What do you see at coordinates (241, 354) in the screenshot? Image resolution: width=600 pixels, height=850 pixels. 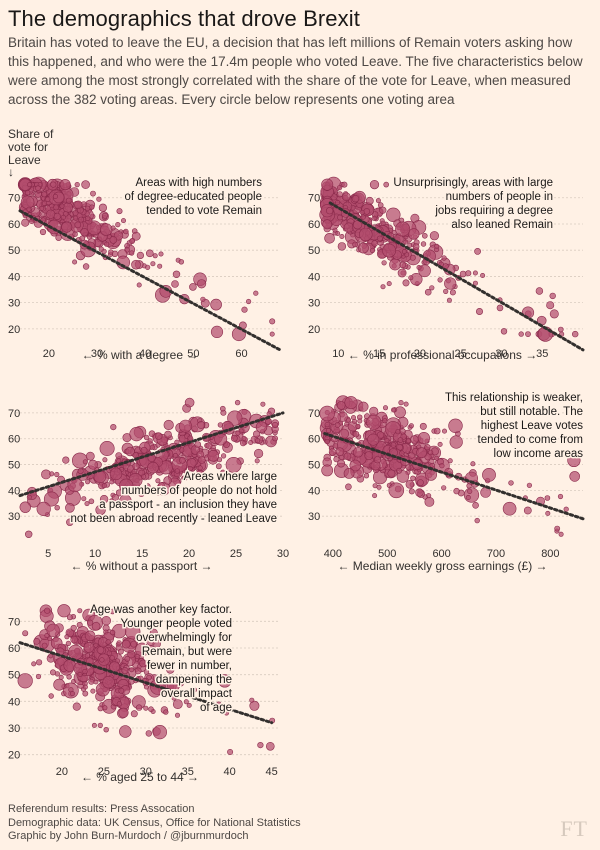 I see `x-tick-label: 60` at bounding box center [241, 354].